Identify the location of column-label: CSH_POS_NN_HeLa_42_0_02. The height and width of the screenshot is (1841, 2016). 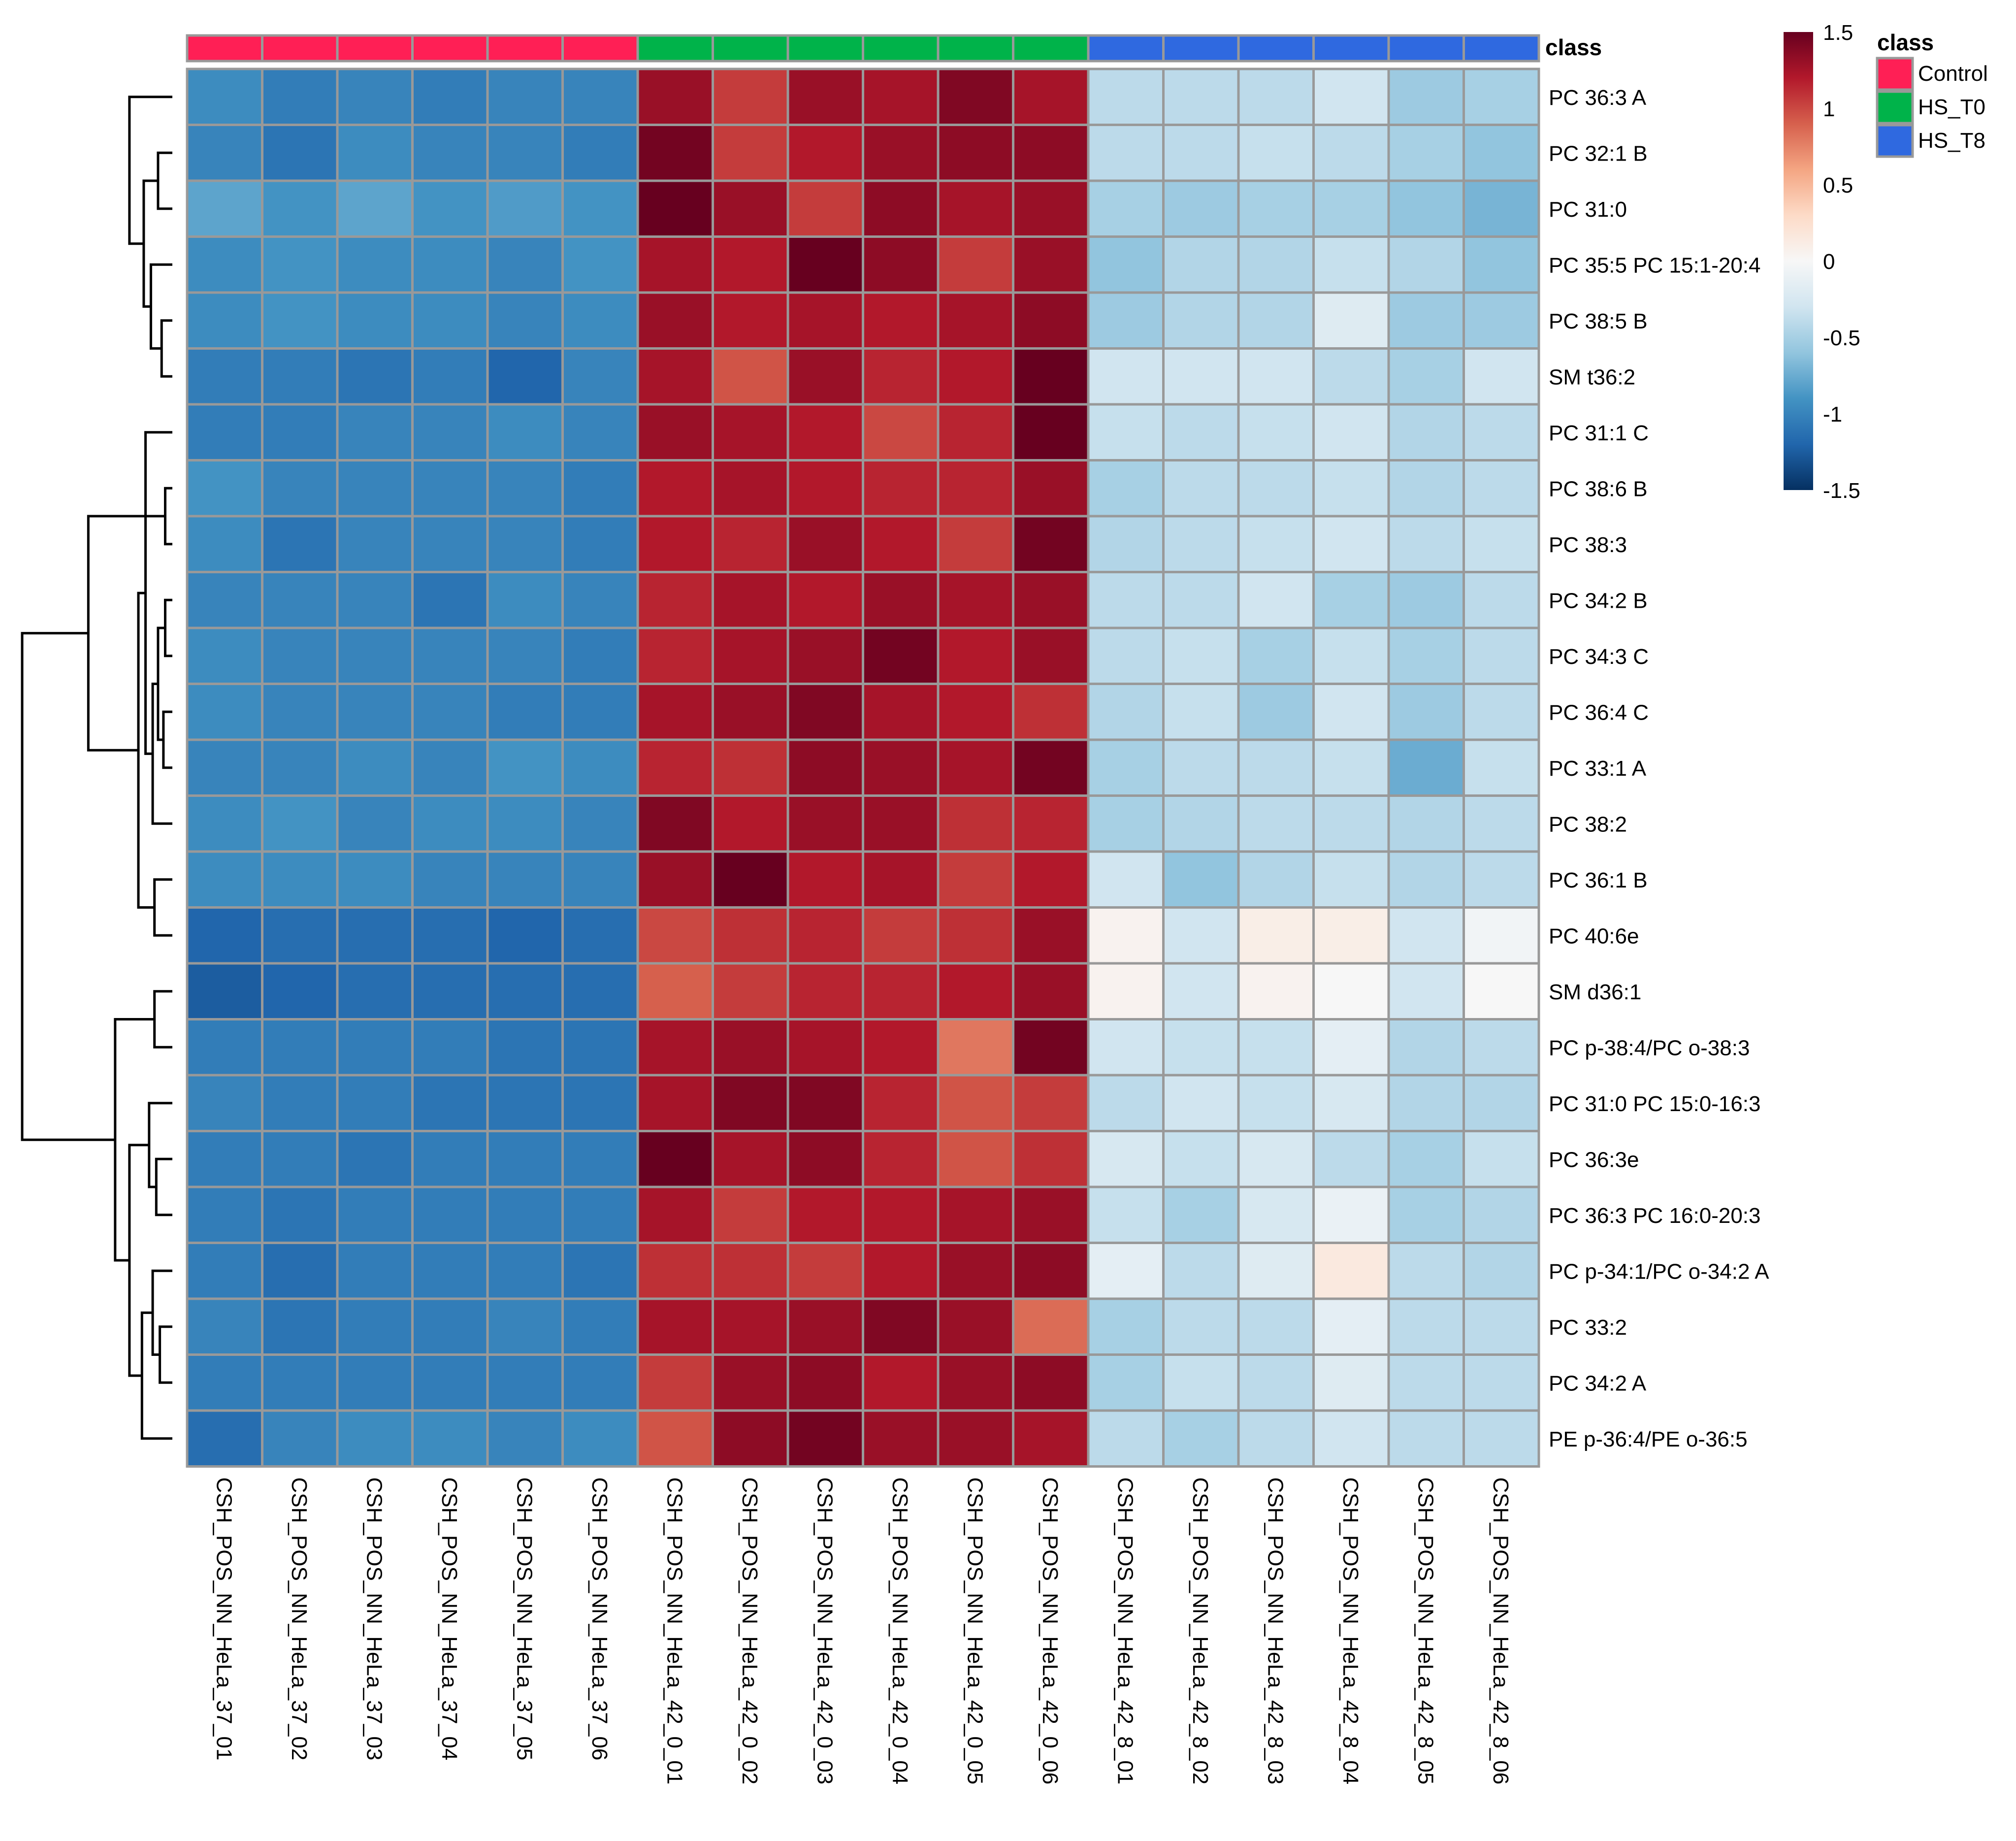
(750, 1631).